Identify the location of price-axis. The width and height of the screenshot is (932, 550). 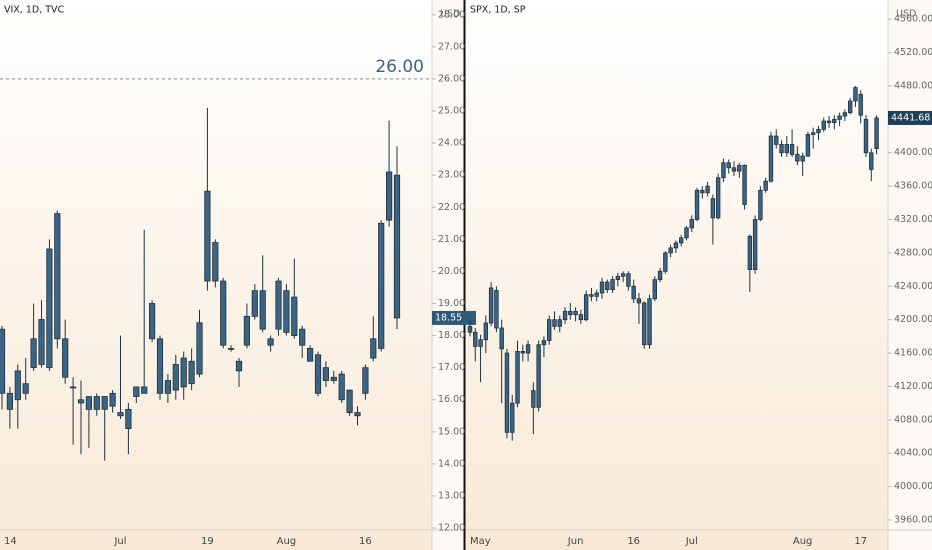
(448, 275).